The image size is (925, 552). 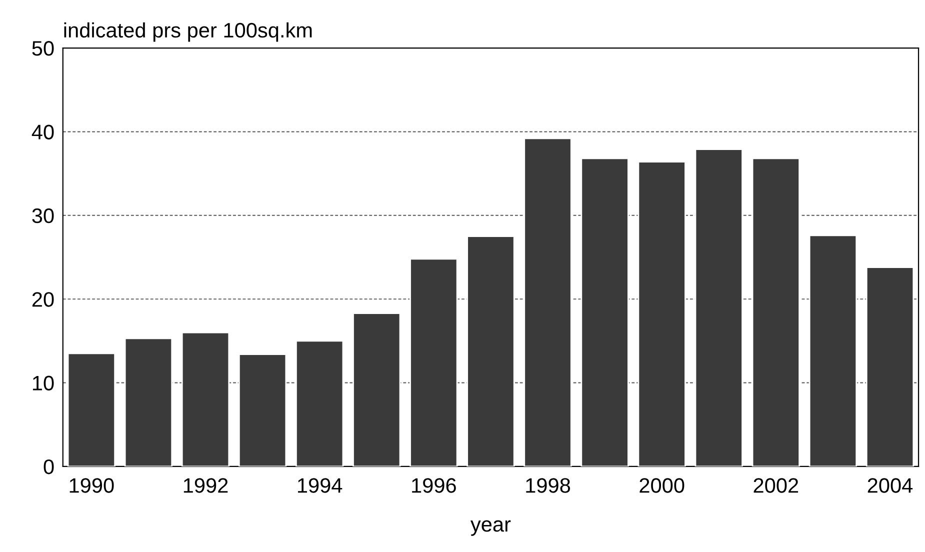 What do you see at coordinates (43, 299) in the screenshot?
I see `y-tick-label: 20` at bounding box center [43, 299].